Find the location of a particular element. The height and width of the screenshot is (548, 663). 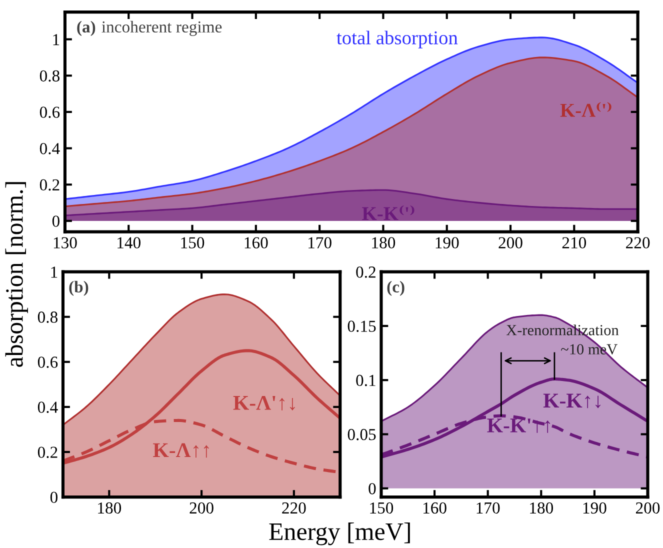

chart-title: (c) is located at coordinates (395, 288).